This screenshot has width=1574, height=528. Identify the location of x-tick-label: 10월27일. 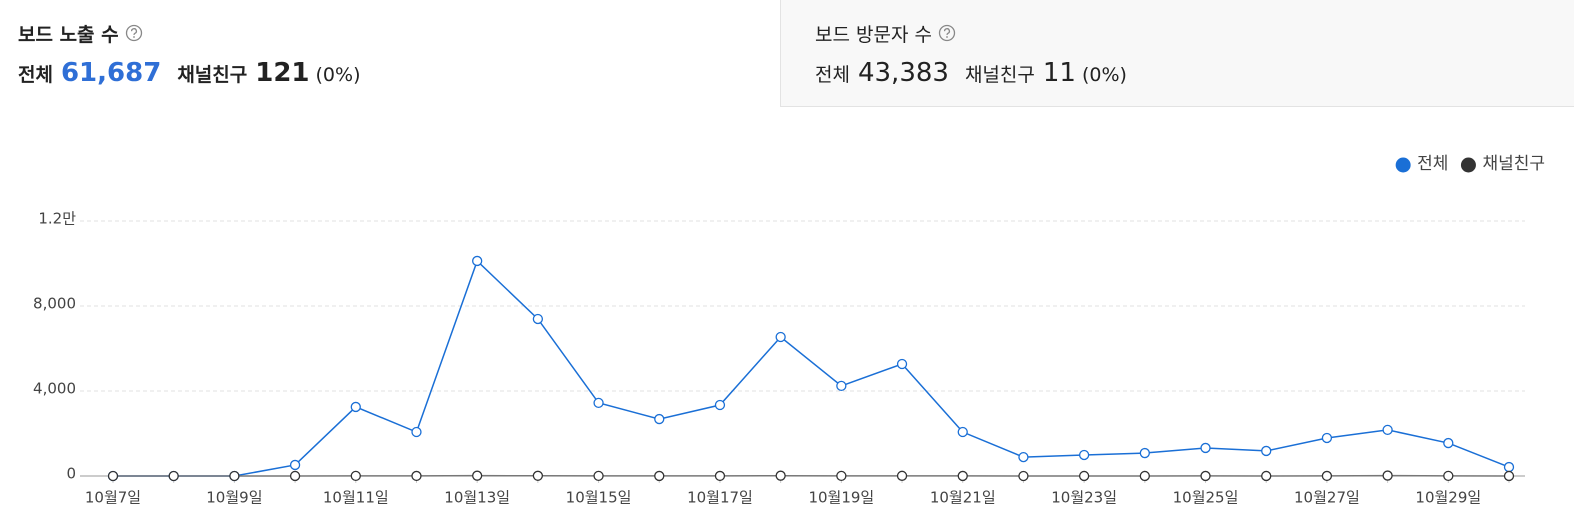
(1327, 498).